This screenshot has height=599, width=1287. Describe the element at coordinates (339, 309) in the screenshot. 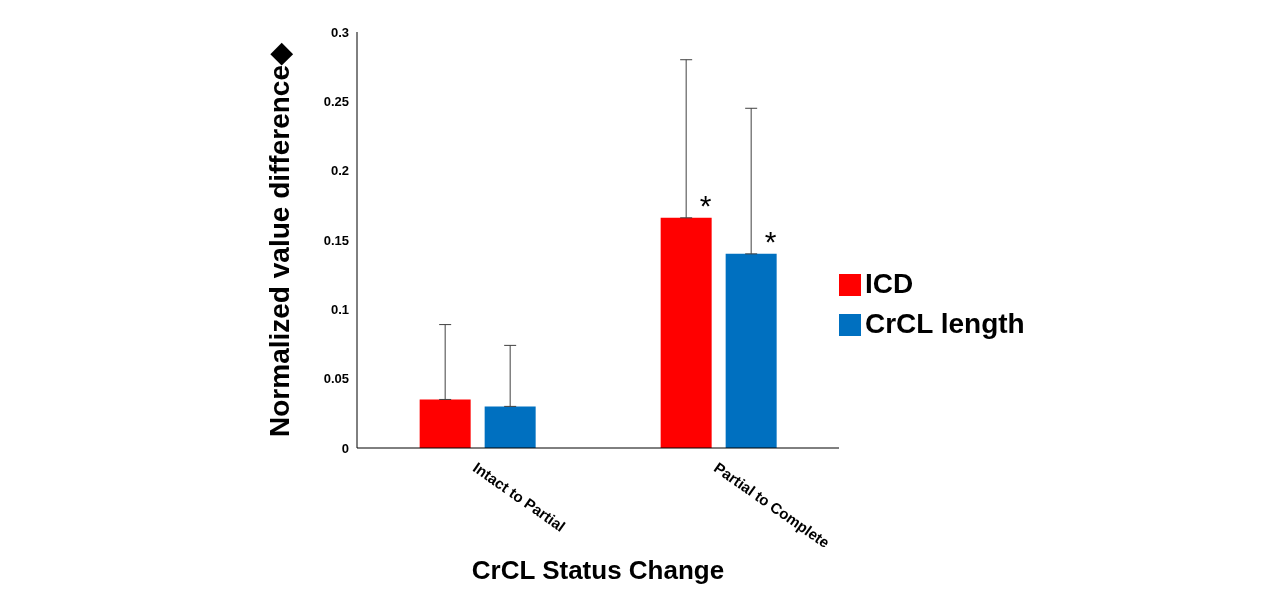

I see `y-tick-label: 0.1` at that location.